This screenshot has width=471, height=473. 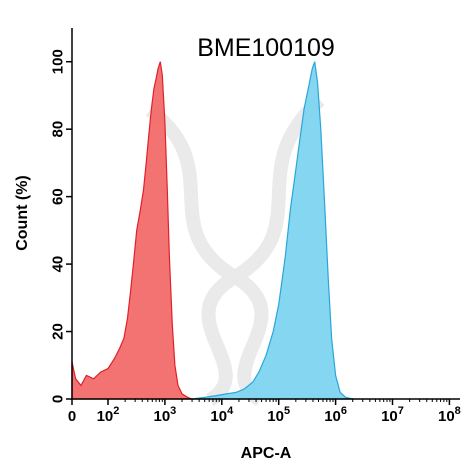 What do you see at coordinates (266, 48) in the screenshot?
I see `chart-title: BME100109` at bounding box center [266, 48].